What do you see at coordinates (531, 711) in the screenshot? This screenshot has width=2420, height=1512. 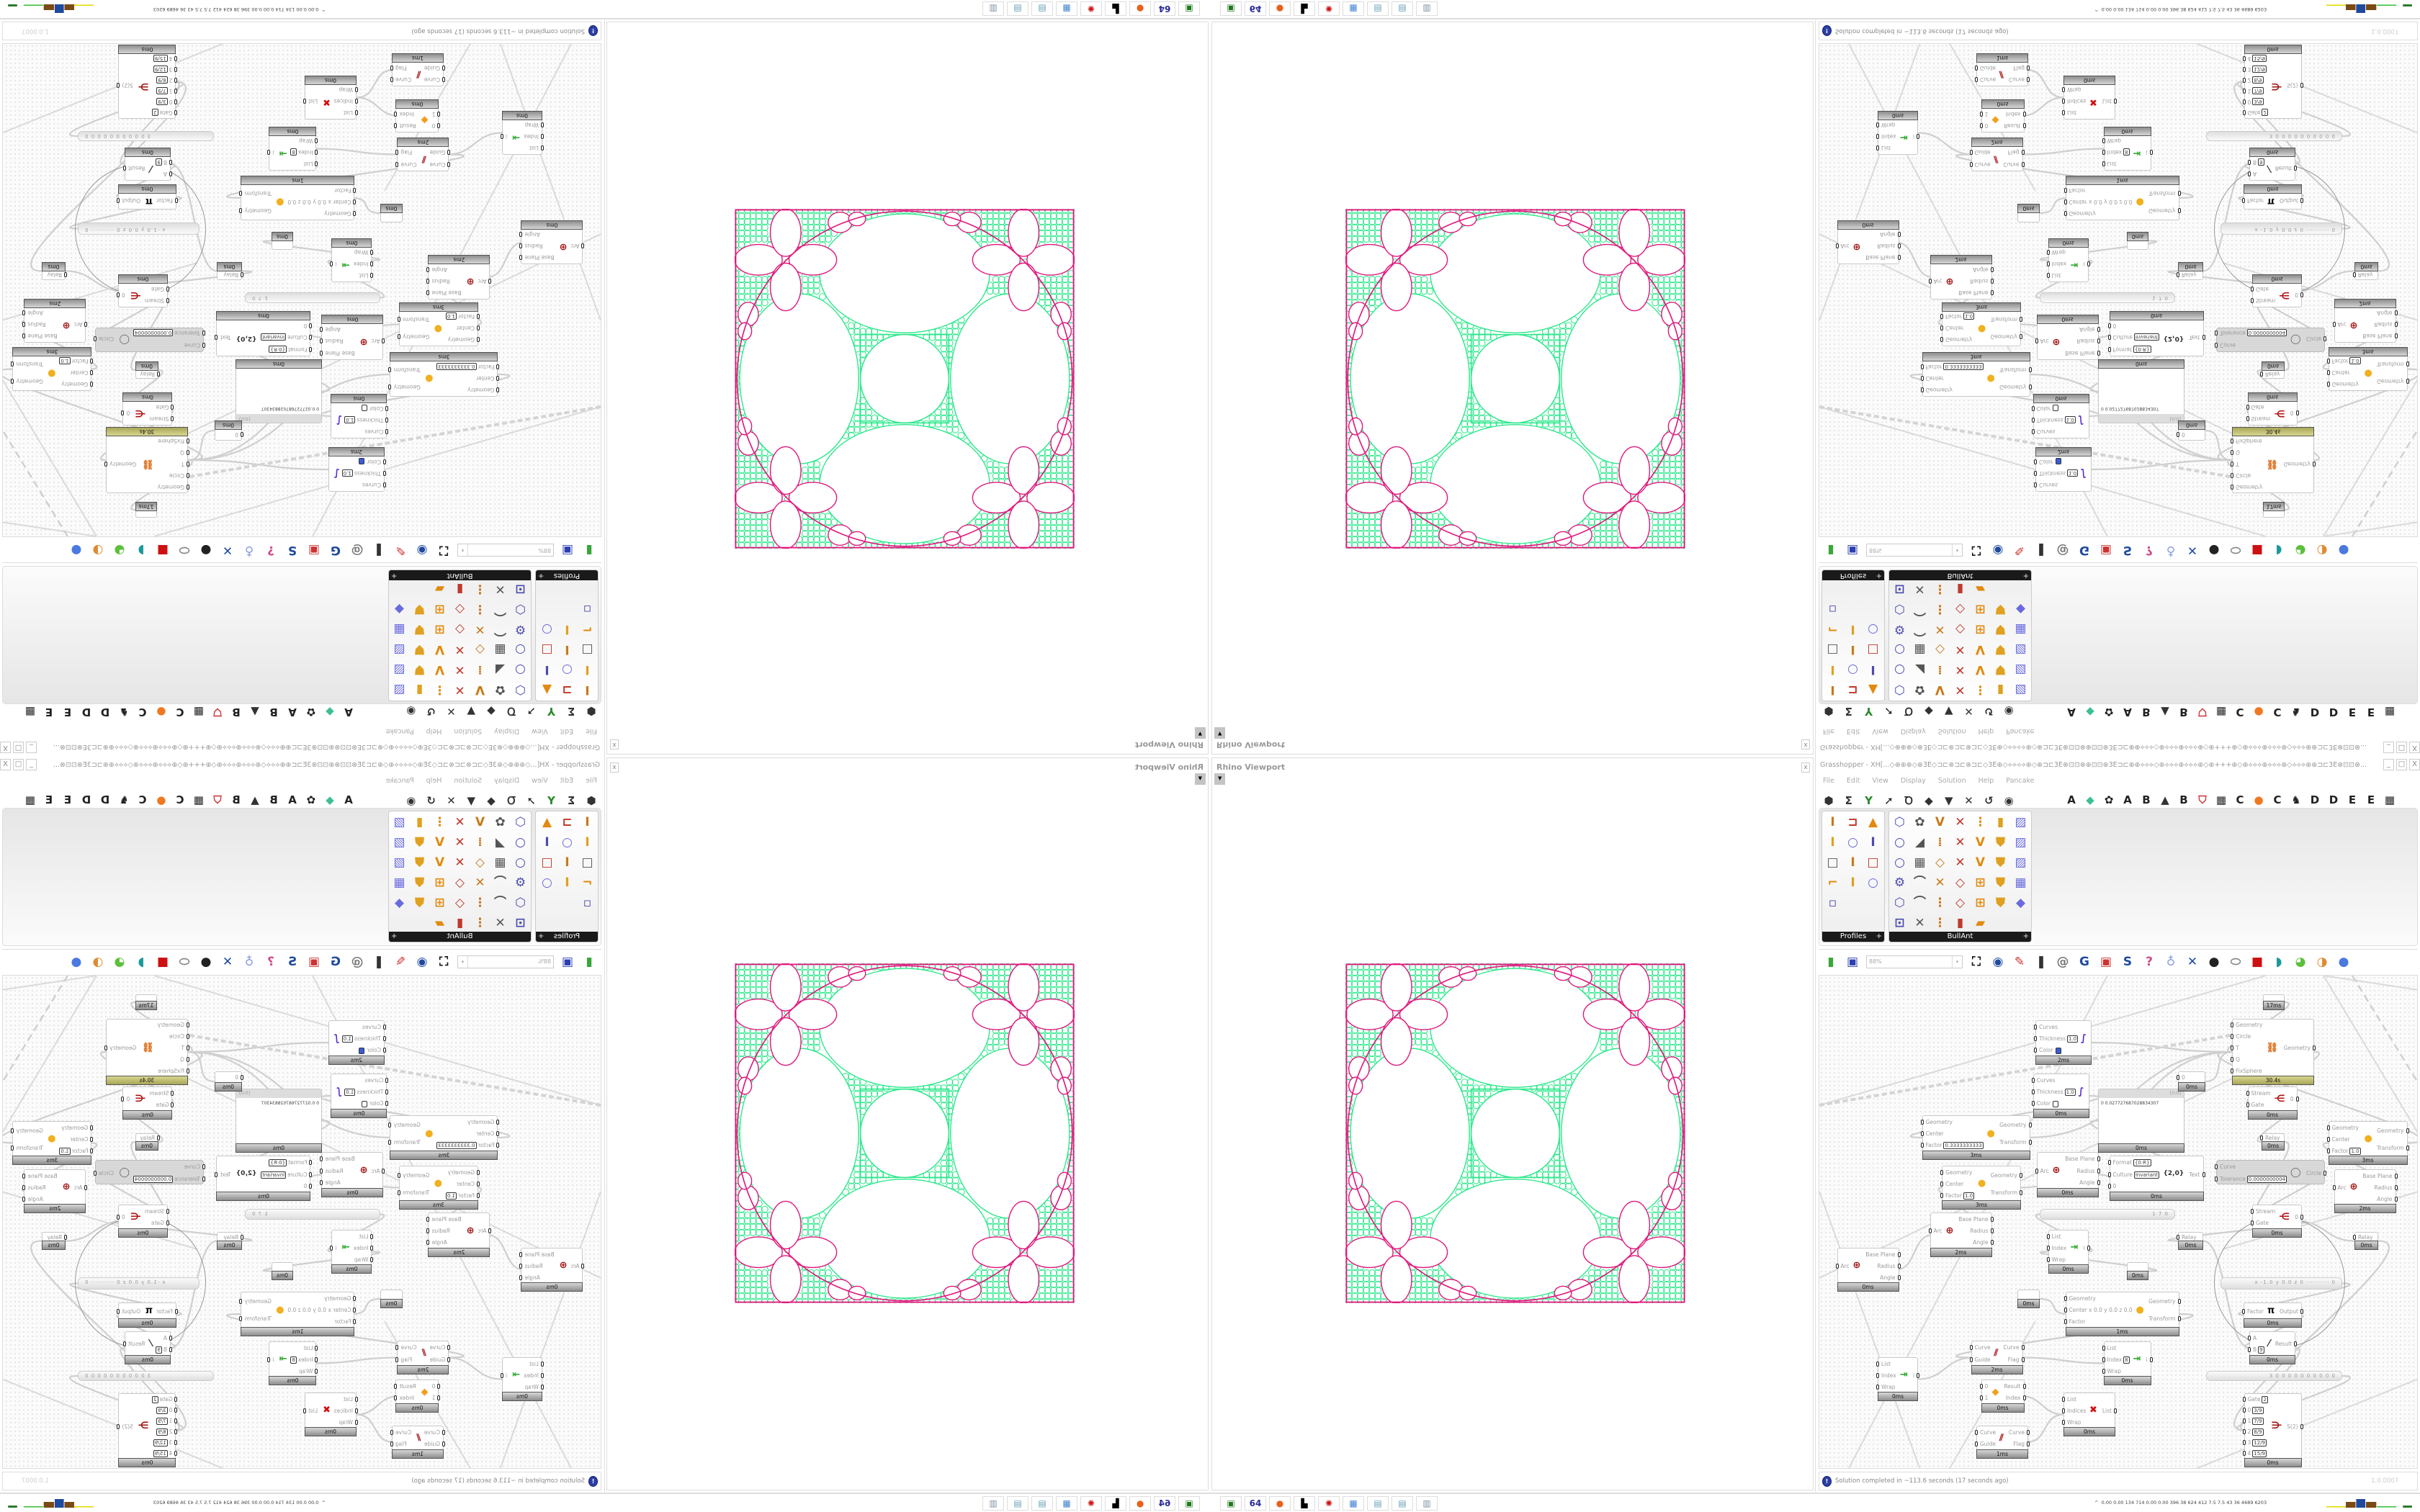 I see `arrow-icon: ➚` at bounding box center [531, 711].